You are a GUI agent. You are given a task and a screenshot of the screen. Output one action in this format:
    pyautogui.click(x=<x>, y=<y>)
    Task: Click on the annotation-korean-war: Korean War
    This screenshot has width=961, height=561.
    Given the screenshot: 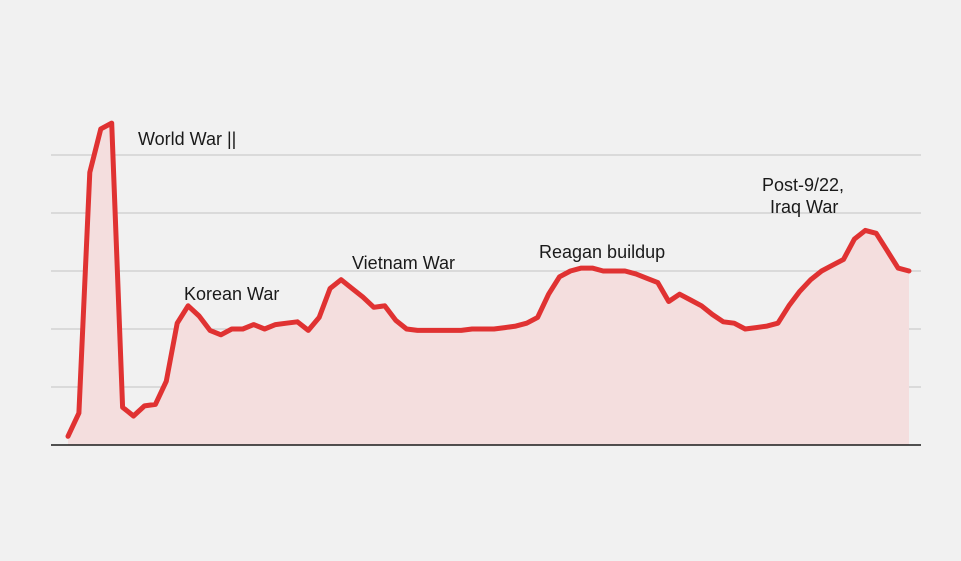 What is the action you would take?
    pyautogui.click(x=231, y=294)
    